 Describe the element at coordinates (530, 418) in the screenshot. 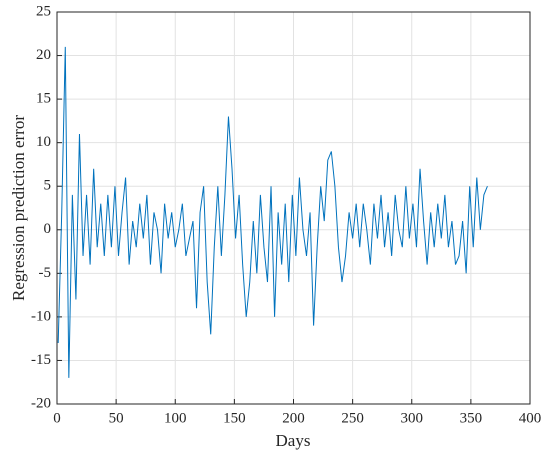

I see `x-tick-label: 400` at that location.